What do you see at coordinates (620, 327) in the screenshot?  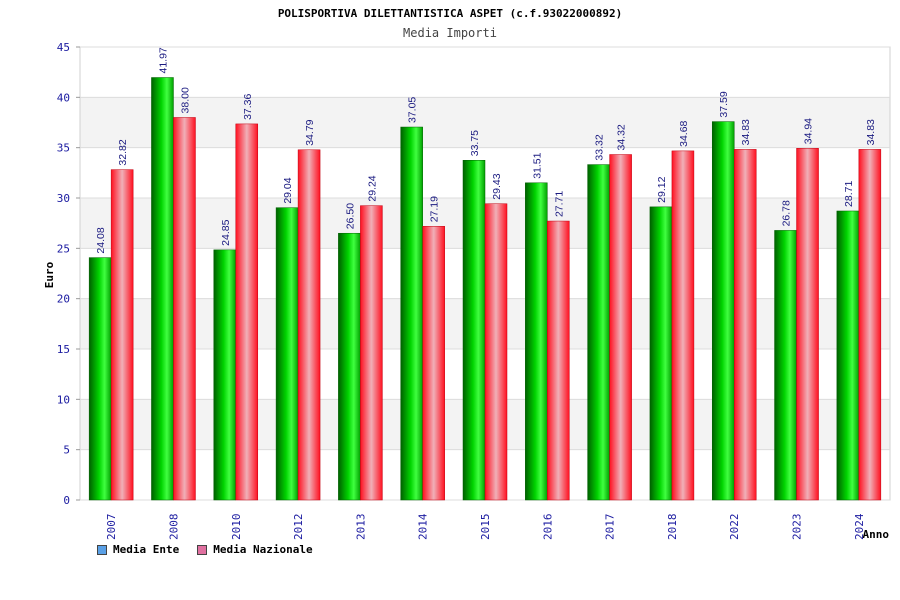 I see `bar-media-nazionale-2017` at bounding box center [620, 327].